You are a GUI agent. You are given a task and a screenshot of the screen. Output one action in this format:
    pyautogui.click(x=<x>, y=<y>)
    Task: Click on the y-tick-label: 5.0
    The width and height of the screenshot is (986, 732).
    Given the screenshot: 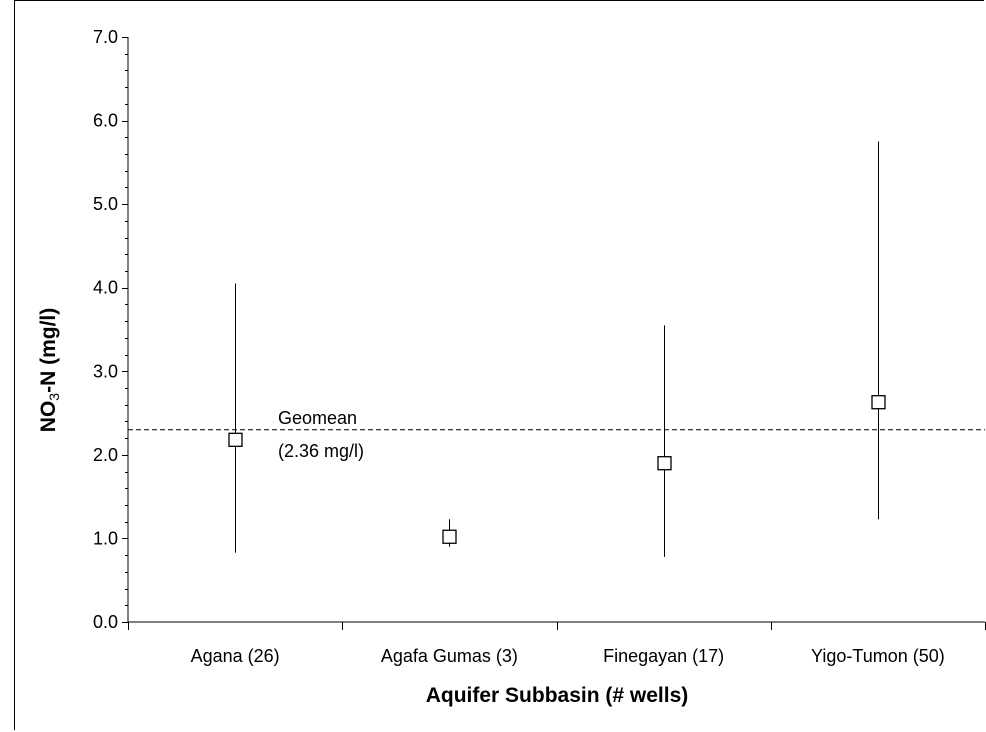 What is the action you would take?
    pyautogui.click(x=105, y=204)
    